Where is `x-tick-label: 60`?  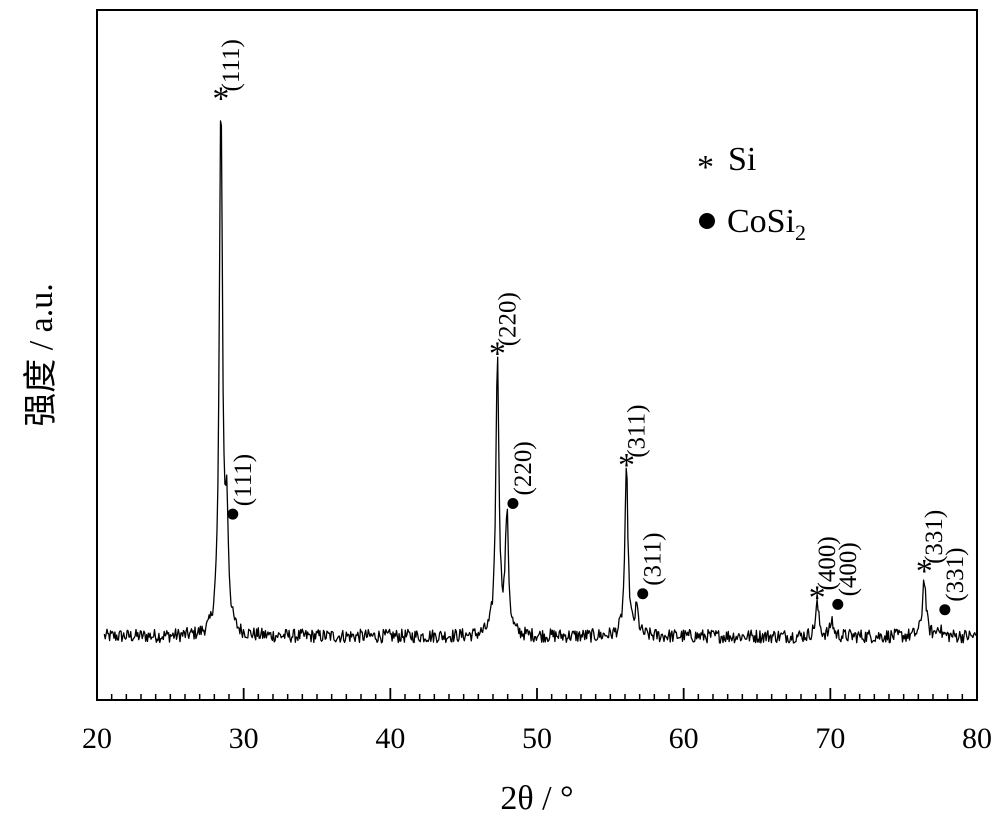
x-tick-label: 60 is located at coordinates (684, 738).